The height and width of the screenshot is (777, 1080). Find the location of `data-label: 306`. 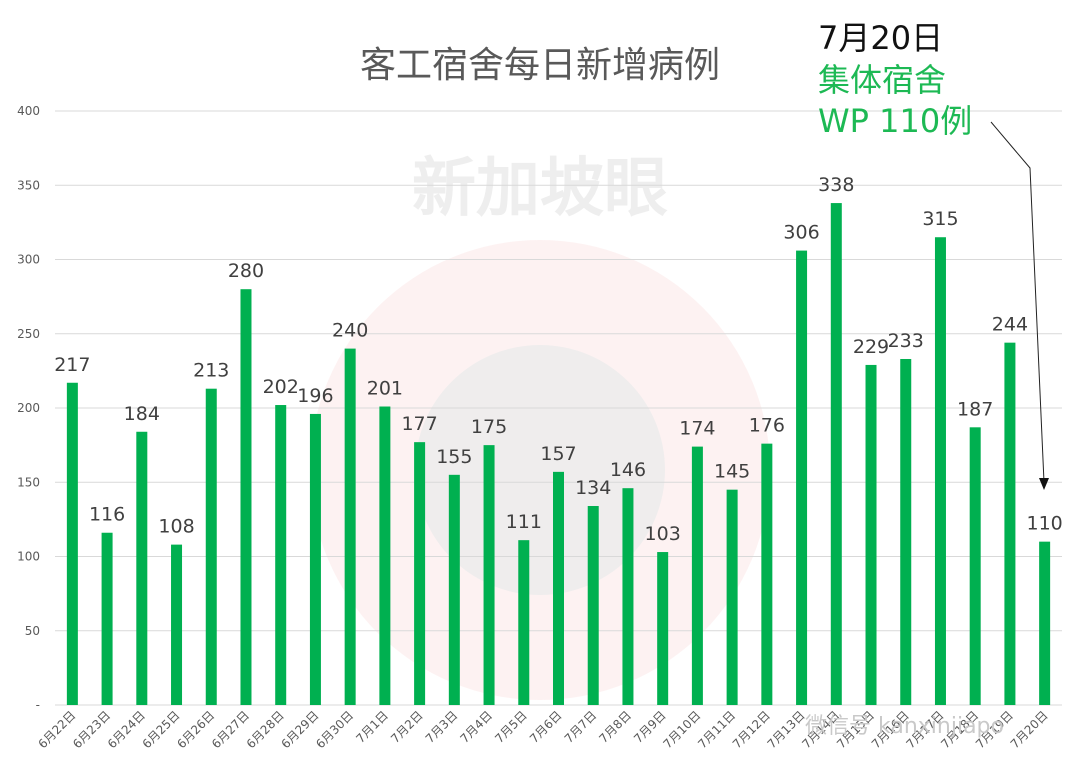

data-label: 306 is located at coordinates (801, 233).